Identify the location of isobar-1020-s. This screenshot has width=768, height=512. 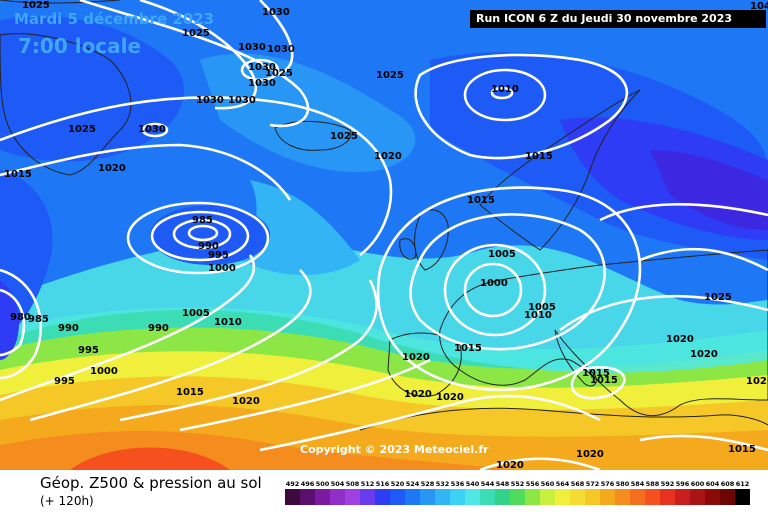
(430, 423).